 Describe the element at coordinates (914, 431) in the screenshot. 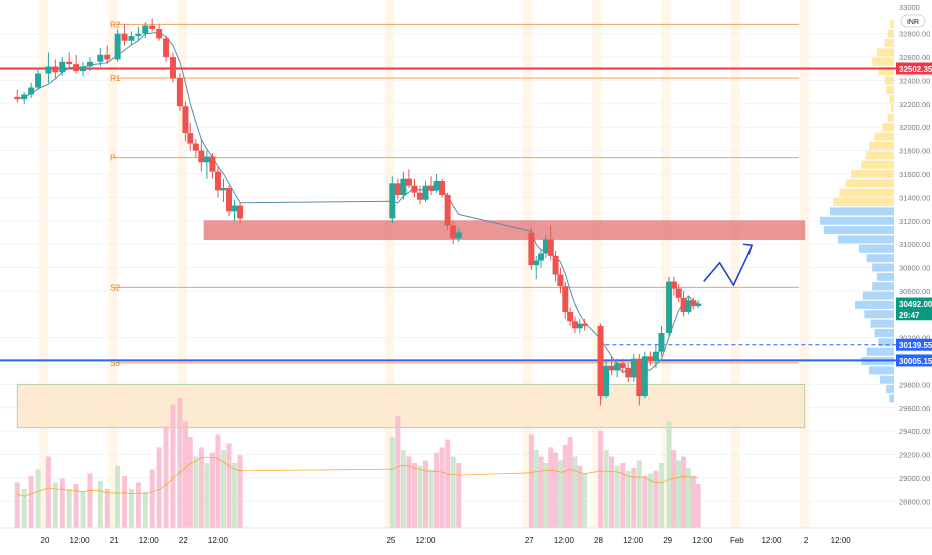

I see `price-tick-label: 29400.00` at that location.